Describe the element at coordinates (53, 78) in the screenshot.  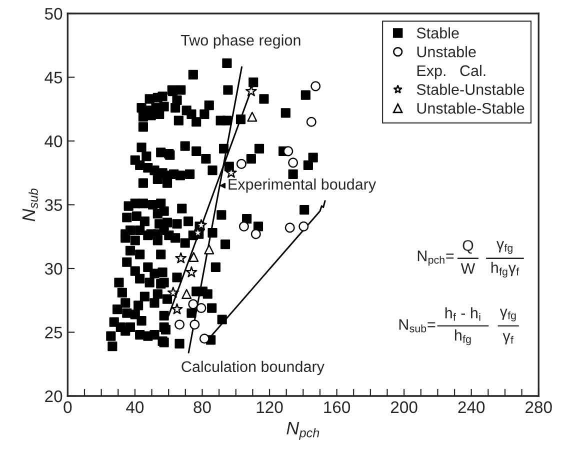
I see `y-tick-label: 45` at that location.